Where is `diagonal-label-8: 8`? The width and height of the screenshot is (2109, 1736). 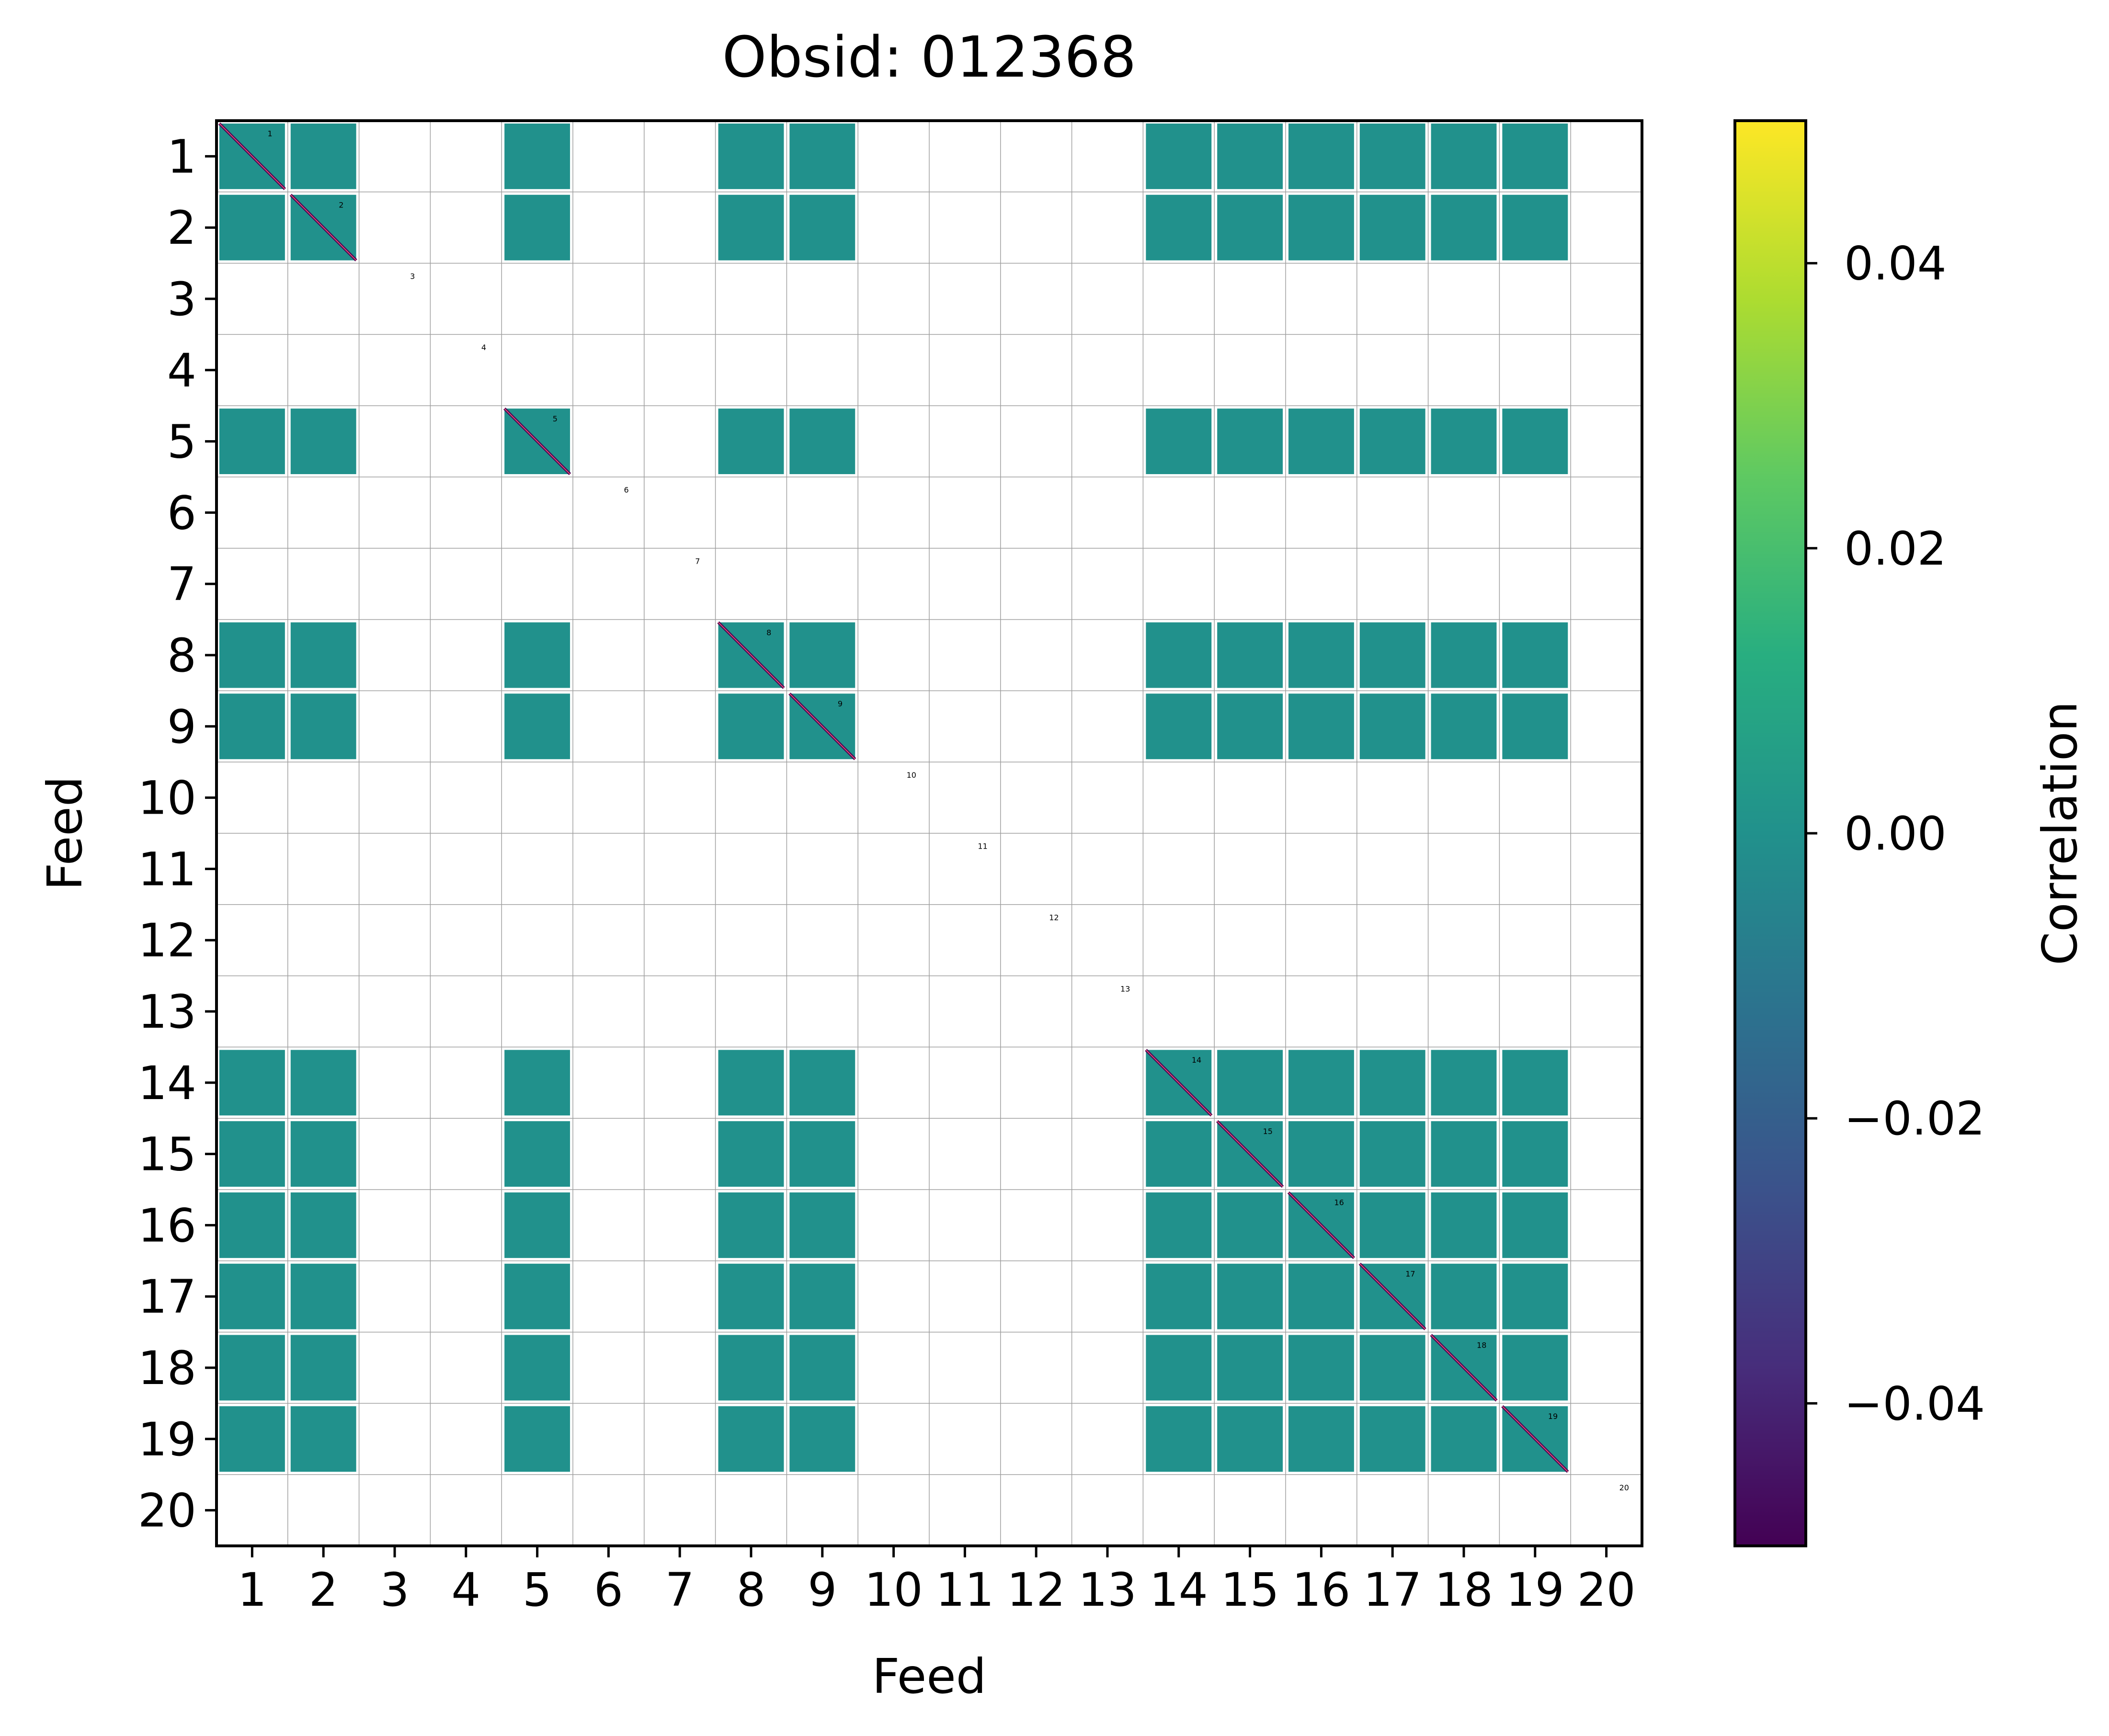 diagonal-label-8: 8 is located at coordinates (768, 632).